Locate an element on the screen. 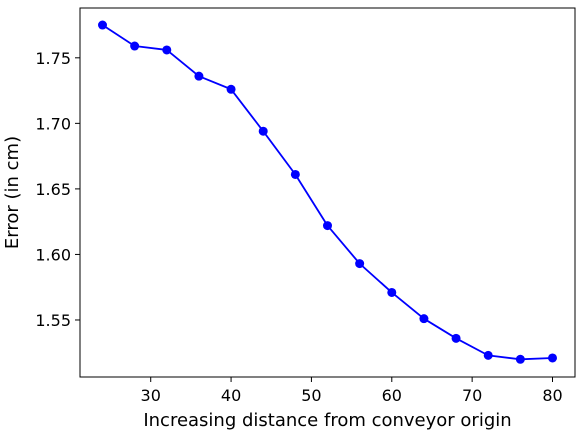  x-tick-label: 40 is located at coordinates (231, 395).